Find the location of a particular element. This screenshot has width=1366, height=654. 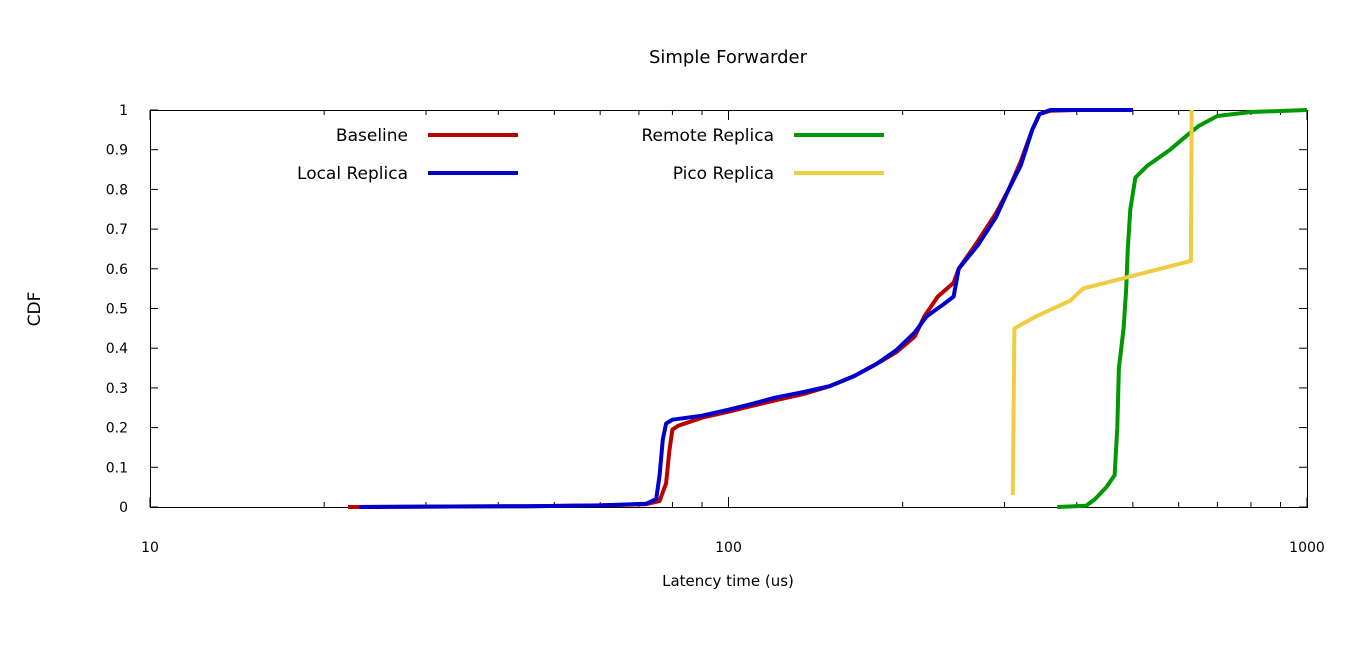

y-tick-label: 0.3 is located at coordinates (117, 389).